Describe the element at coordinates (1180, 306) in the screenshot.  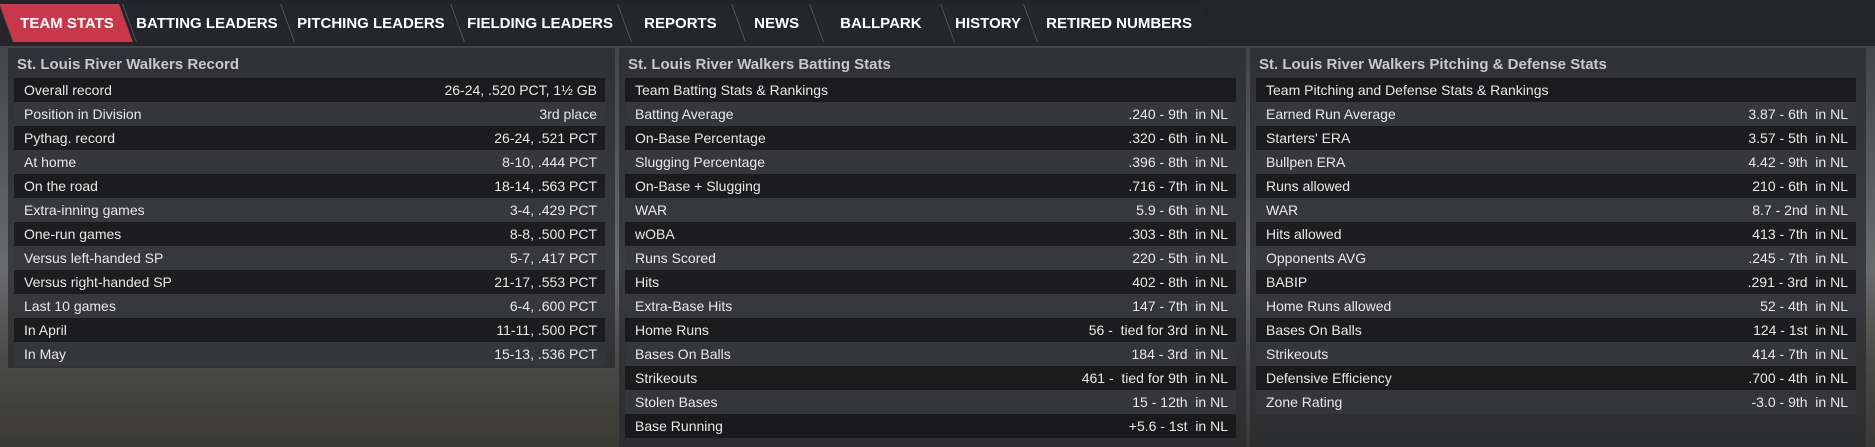
I see `stat-value: 147 - 7th in NL` at that location.